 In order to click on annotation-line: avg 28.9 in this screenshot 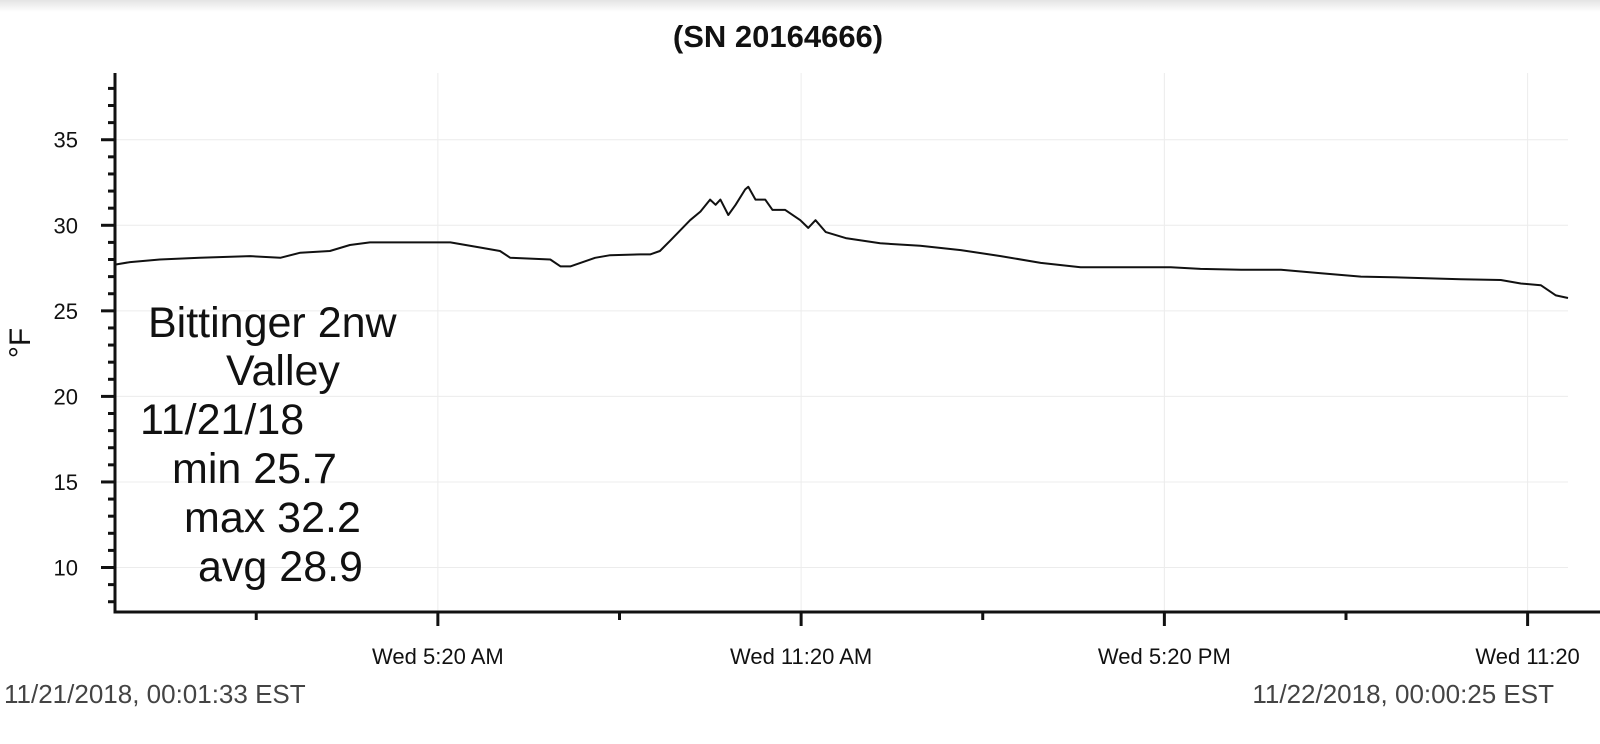, I will do `click(280, 567)`.